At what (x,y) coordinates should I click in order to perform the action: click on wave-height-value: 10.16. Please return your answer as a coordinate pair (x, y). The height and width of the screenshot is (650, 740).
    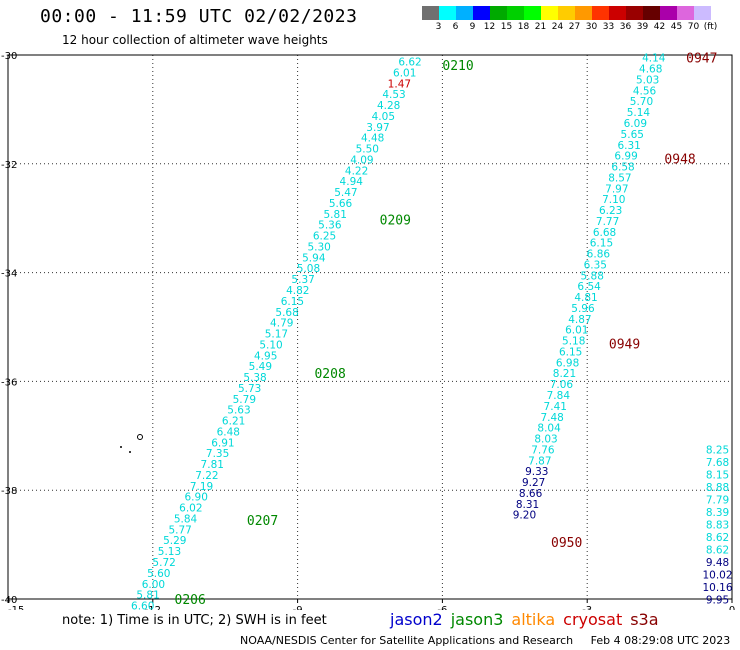
    Looking at the image, I should click on (717, 588).